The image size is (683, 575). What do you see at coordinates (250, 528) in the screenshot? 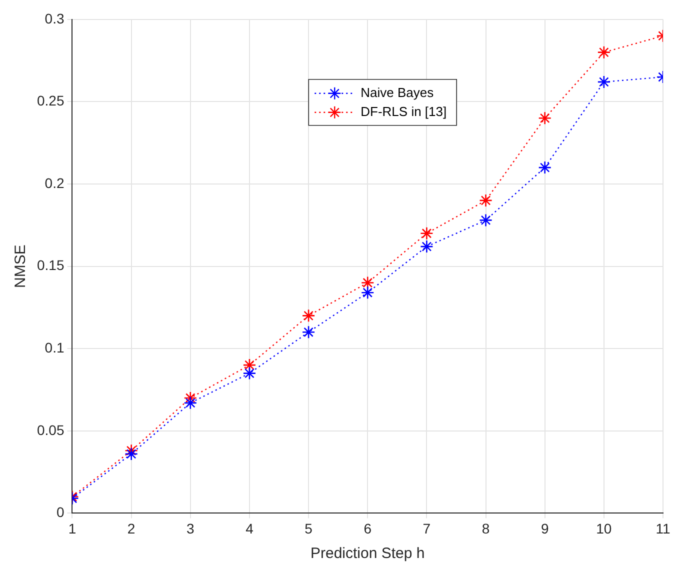
I see `x-tick-label: 4` at bounding box center [250, 528].